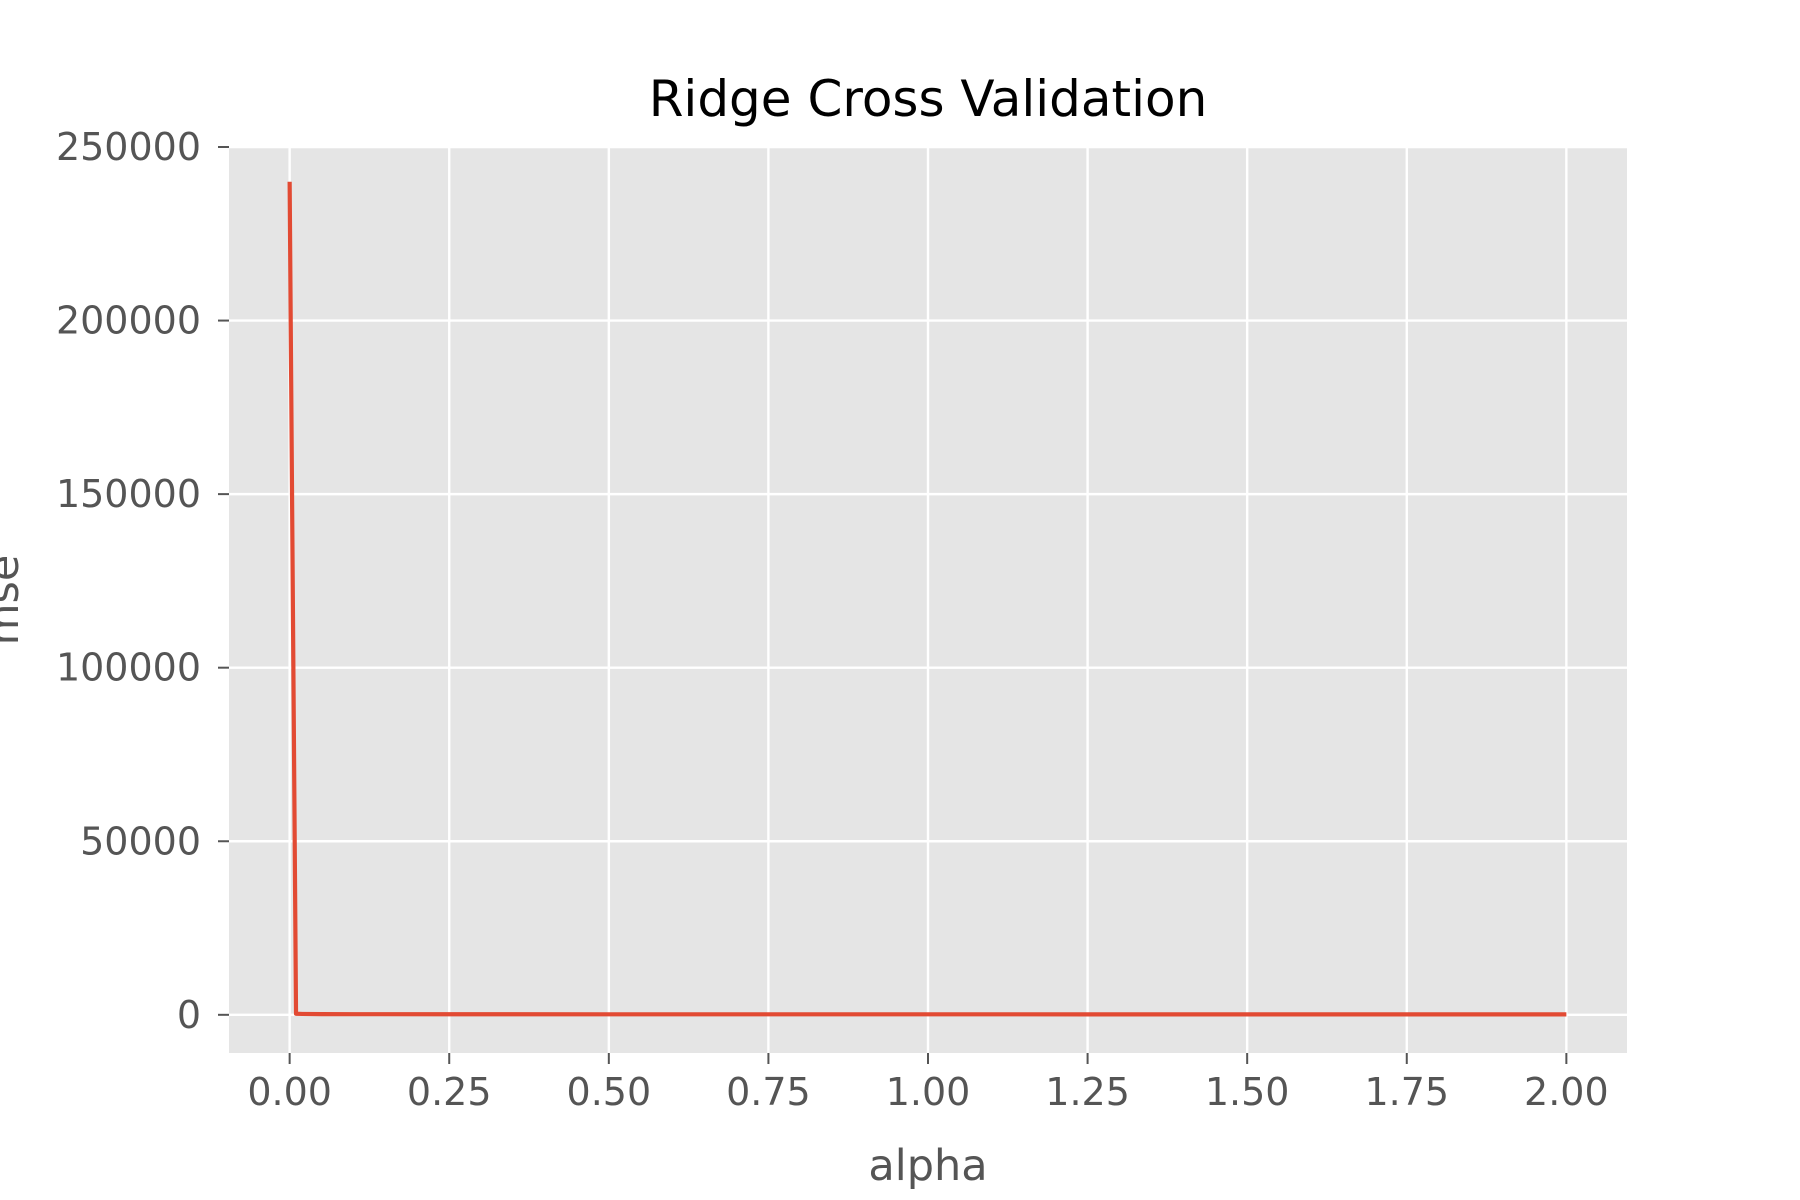 Image resolution: width=1800 pixels, height=1200 pixels. Describe the element at coordinates (14, 600) in the screenshot. I see `y-axis-label: mse` at that location.